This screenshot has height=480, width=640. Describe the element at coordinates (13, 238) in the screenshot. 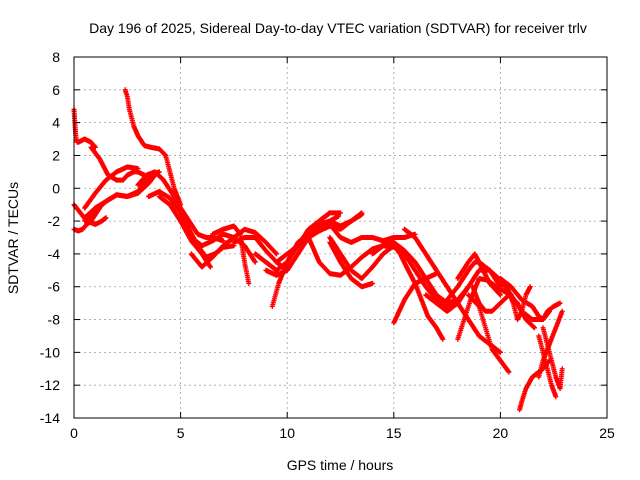

I see `y-axis-label: SDTVAR / TECUs` at that location.